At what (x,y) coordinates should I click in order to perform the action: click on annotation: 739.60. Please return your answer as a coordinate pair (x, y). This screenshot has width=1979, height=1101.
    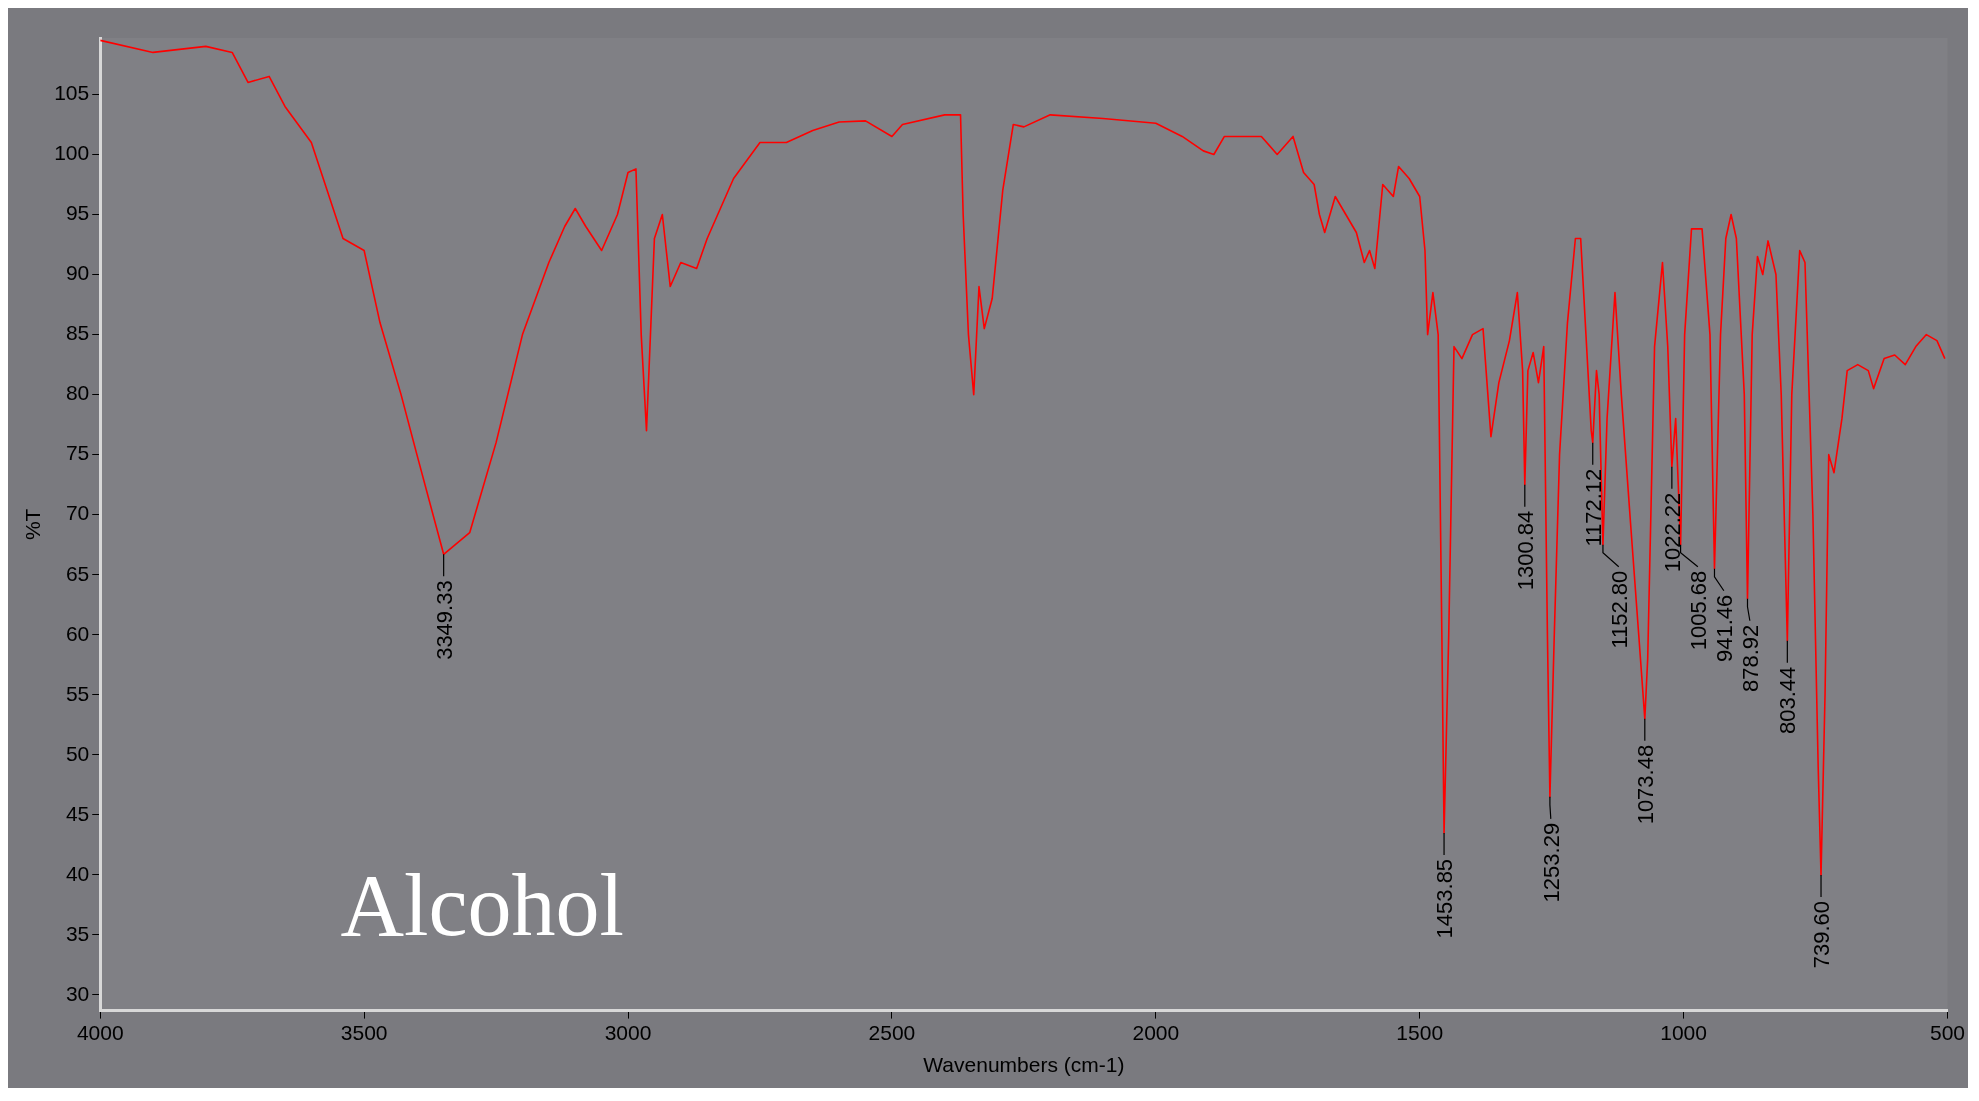
    Looking at the image, I should click on (1822, 934).